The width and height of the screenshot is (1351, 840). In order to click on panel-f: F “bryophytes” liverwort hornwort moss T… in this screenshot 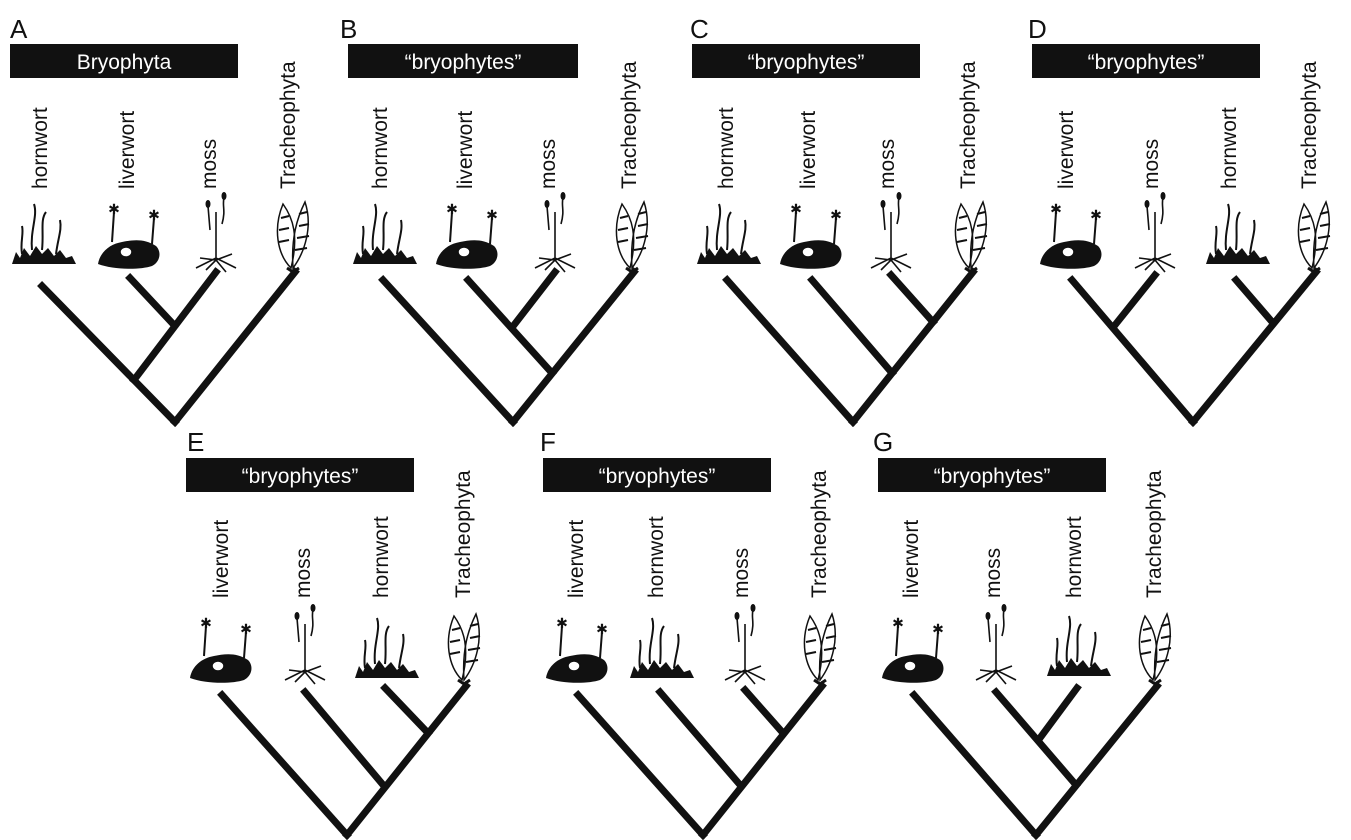, I will do `click(688, 633)`.